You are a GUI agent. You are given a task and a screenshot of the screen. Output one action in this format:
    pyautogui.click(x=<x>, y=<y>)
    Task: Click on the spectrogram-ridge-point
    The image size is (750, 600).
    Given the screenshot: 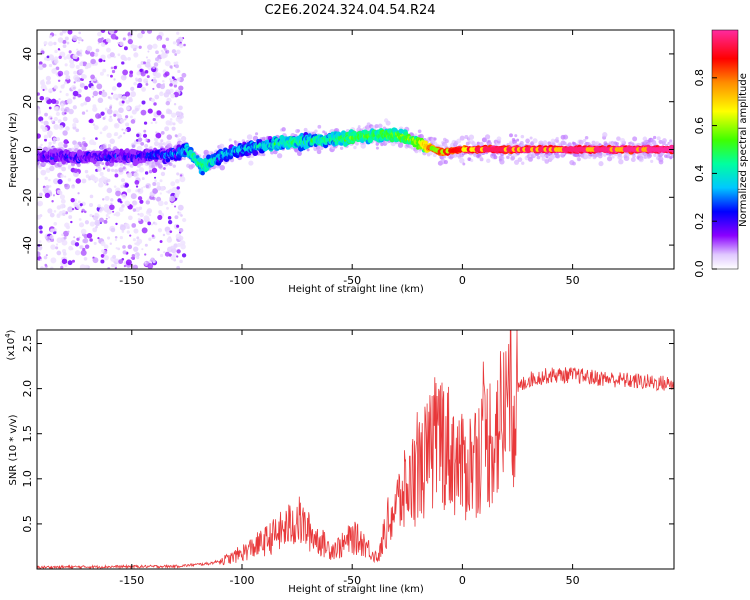 What is the action you would take?
    pyautogui.click(x=168, y=160)
    